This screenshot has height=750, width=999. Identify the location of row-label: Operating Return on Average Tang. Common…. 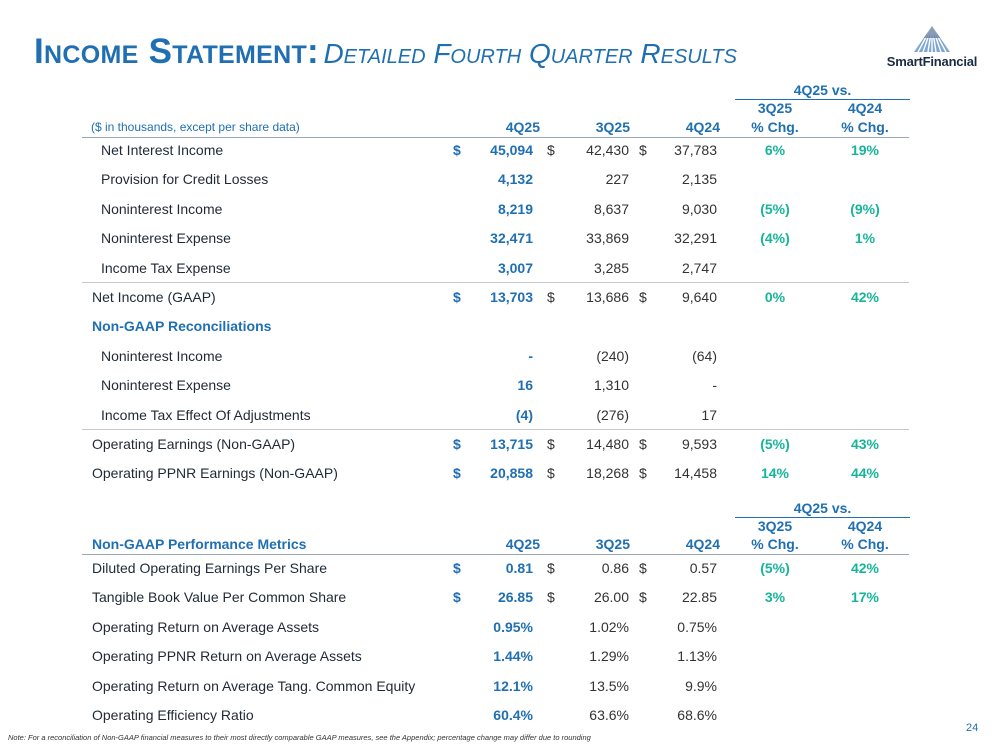
(254, 685).